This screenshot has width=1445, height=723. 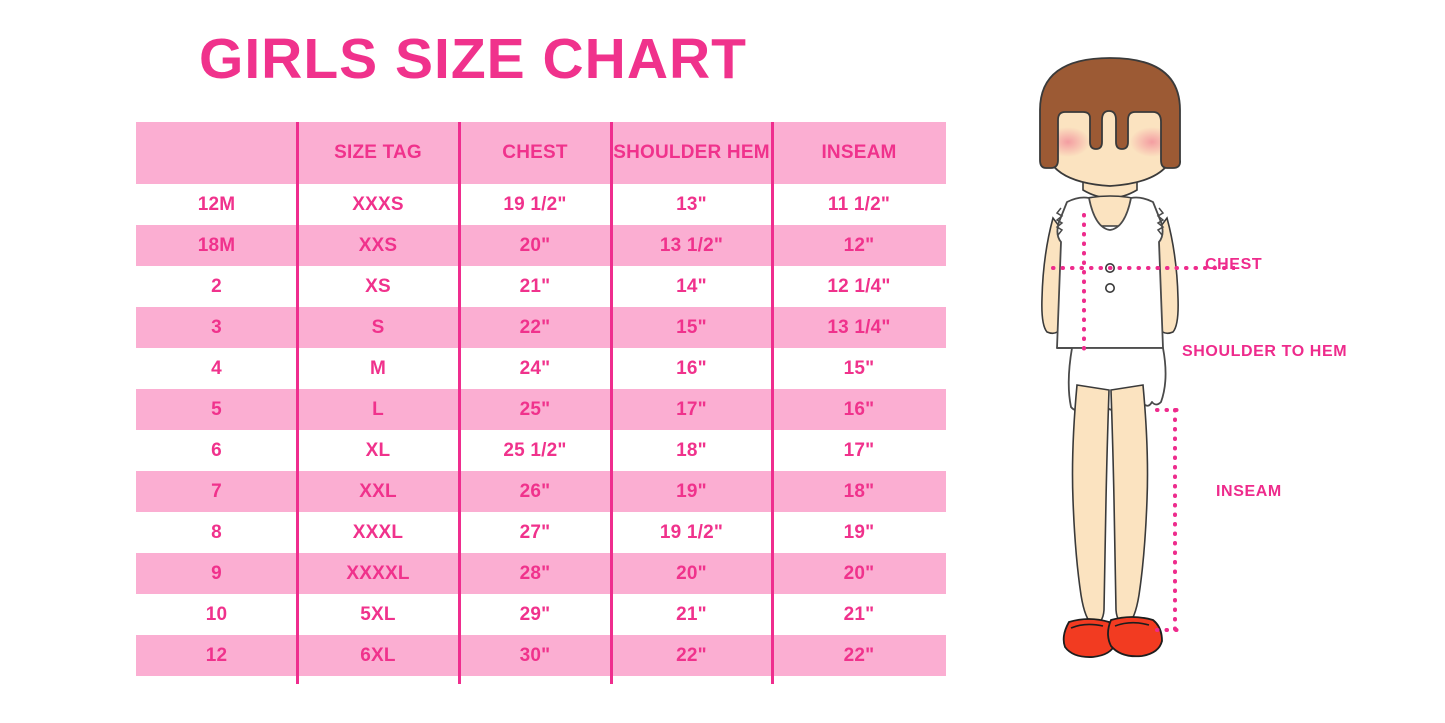 I want to click on header-cell-size, so click(x=216, y=153).